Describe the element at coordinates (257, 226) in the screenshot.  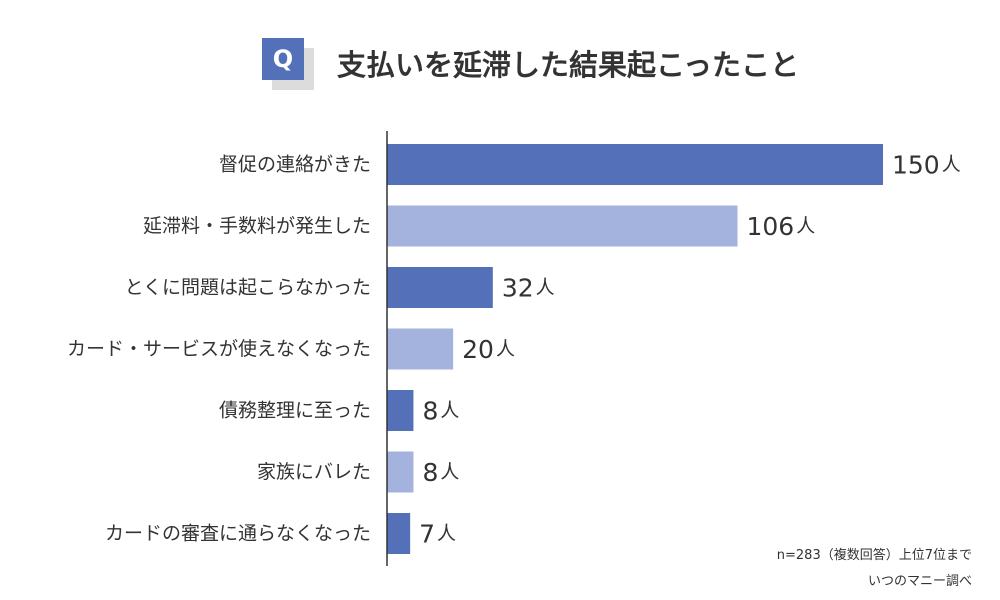
I see `category-label: 延滞料・手数料が発生した` at that location.